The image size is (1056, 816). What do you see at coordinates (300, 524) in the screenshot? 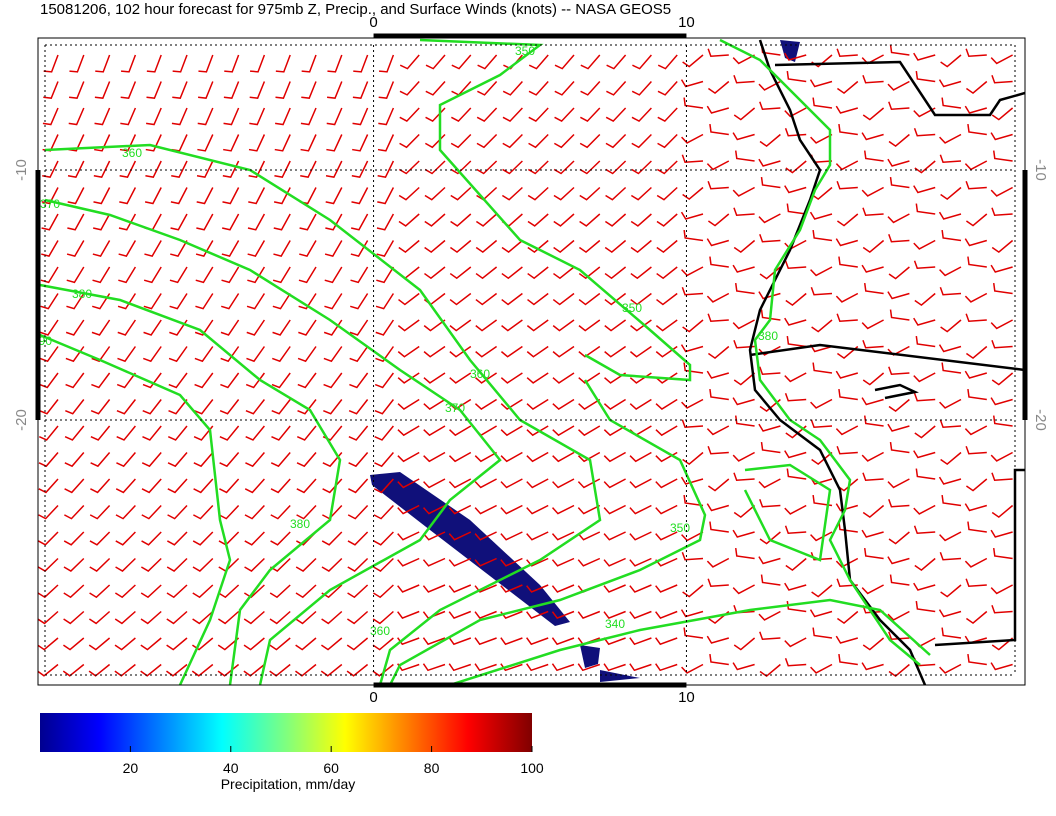
I see `contour-label: 380` at bounding box center [300, 524].